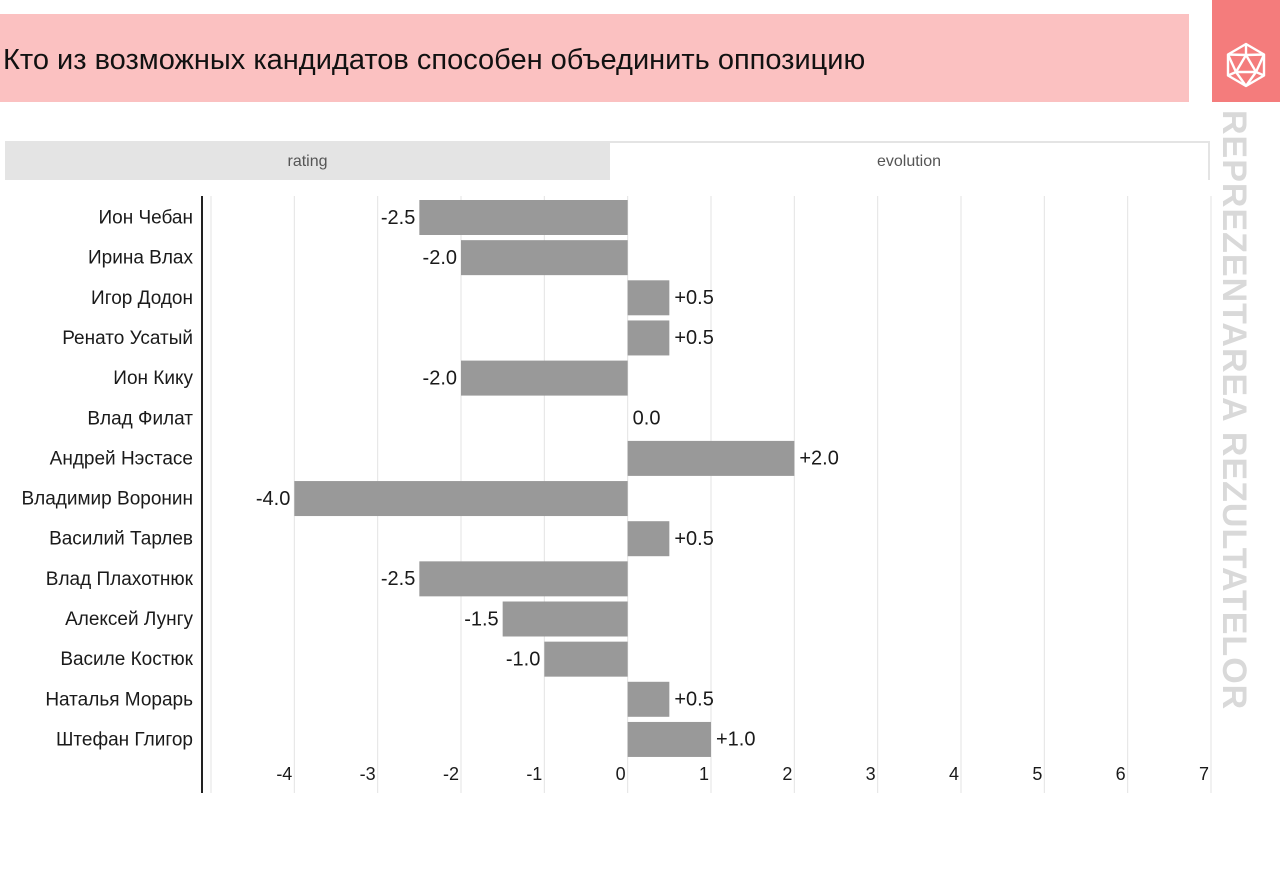 This screenshot has height=885, width=1280. Describe the element at coordinates (704, 774) in the screenshot. I see `x-tick-label: 1` at that location.